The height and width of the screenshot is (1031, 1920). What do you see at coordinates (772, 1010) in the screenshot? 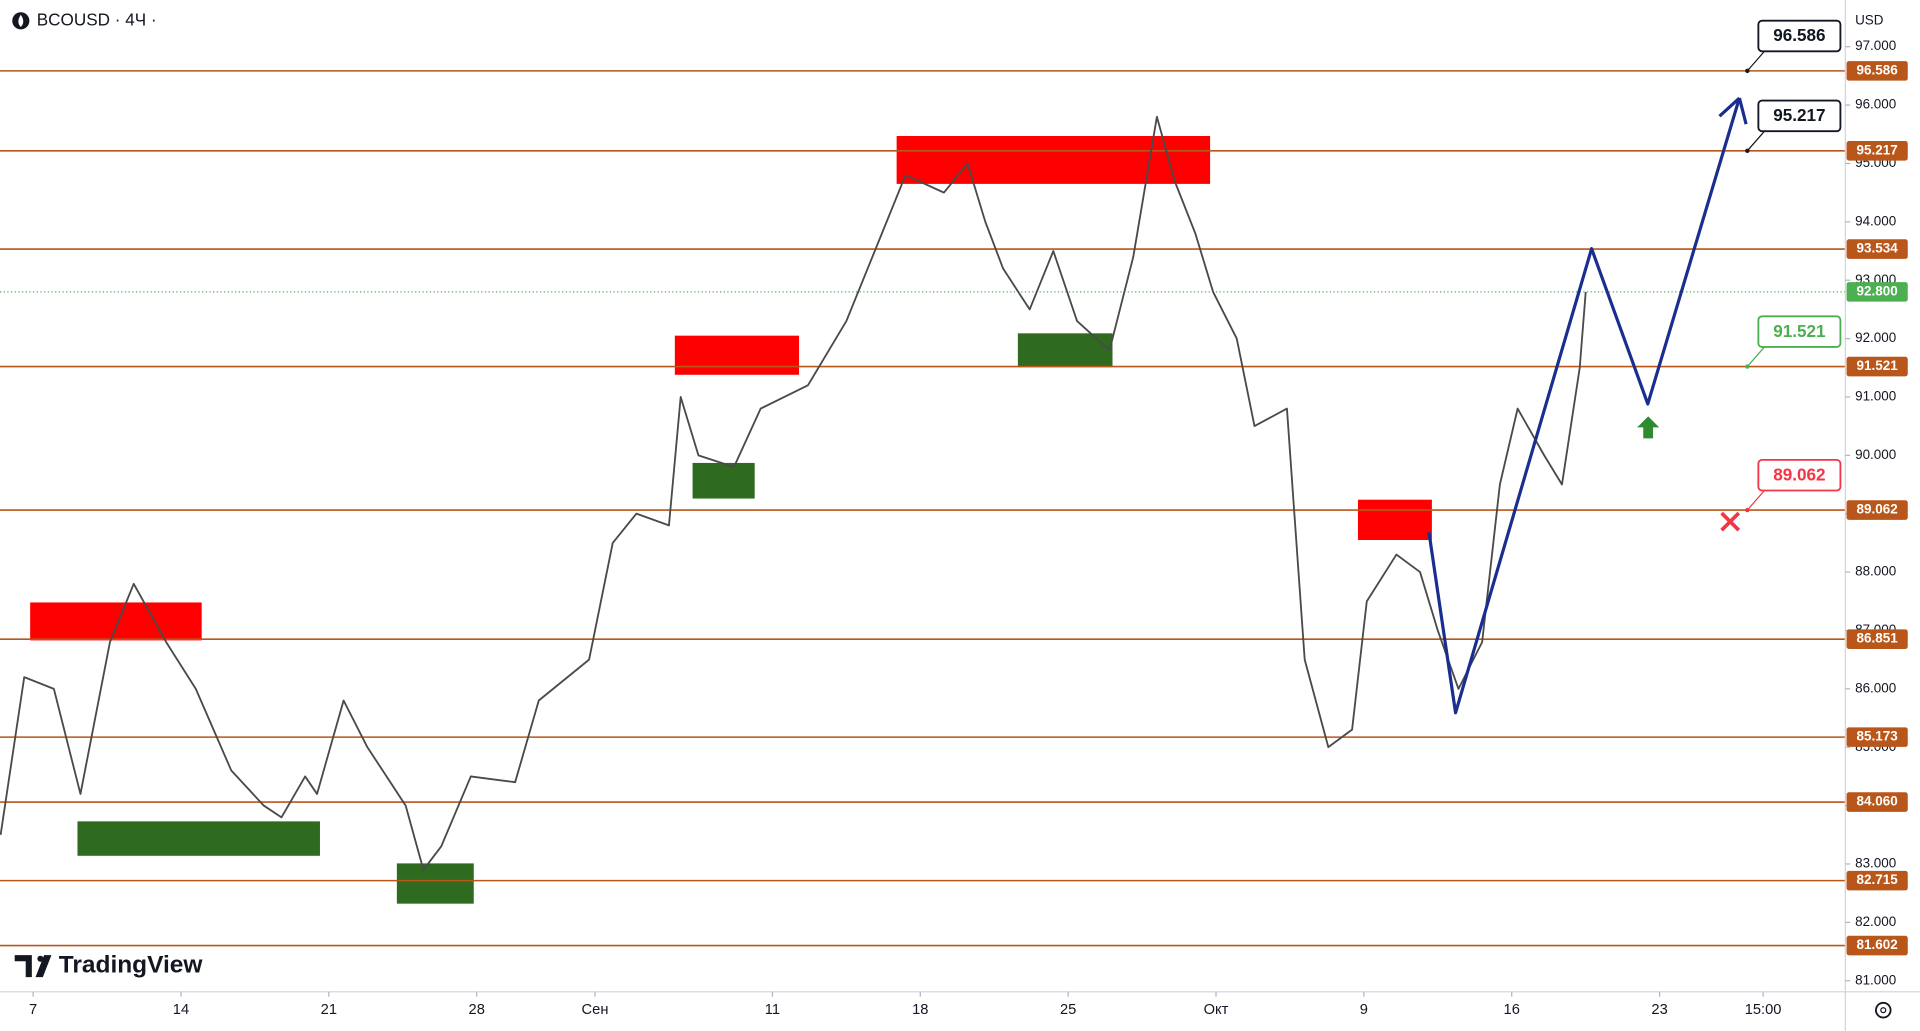
I see `x-tick-label: 11` at bounding box center [772, 1010].